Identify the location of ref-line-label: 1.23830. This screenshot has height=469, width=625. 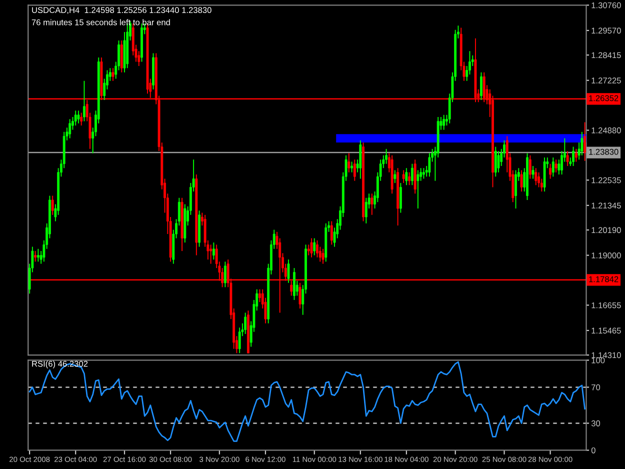
(603, 151).